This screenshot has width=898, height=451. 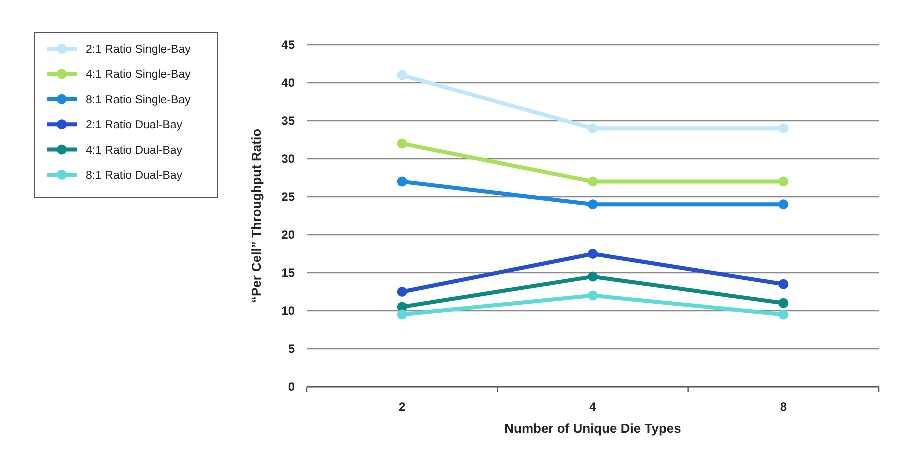 I want to click on legend-label: 8:1 Ratio Single-Bay, so click(x=139, y=100).